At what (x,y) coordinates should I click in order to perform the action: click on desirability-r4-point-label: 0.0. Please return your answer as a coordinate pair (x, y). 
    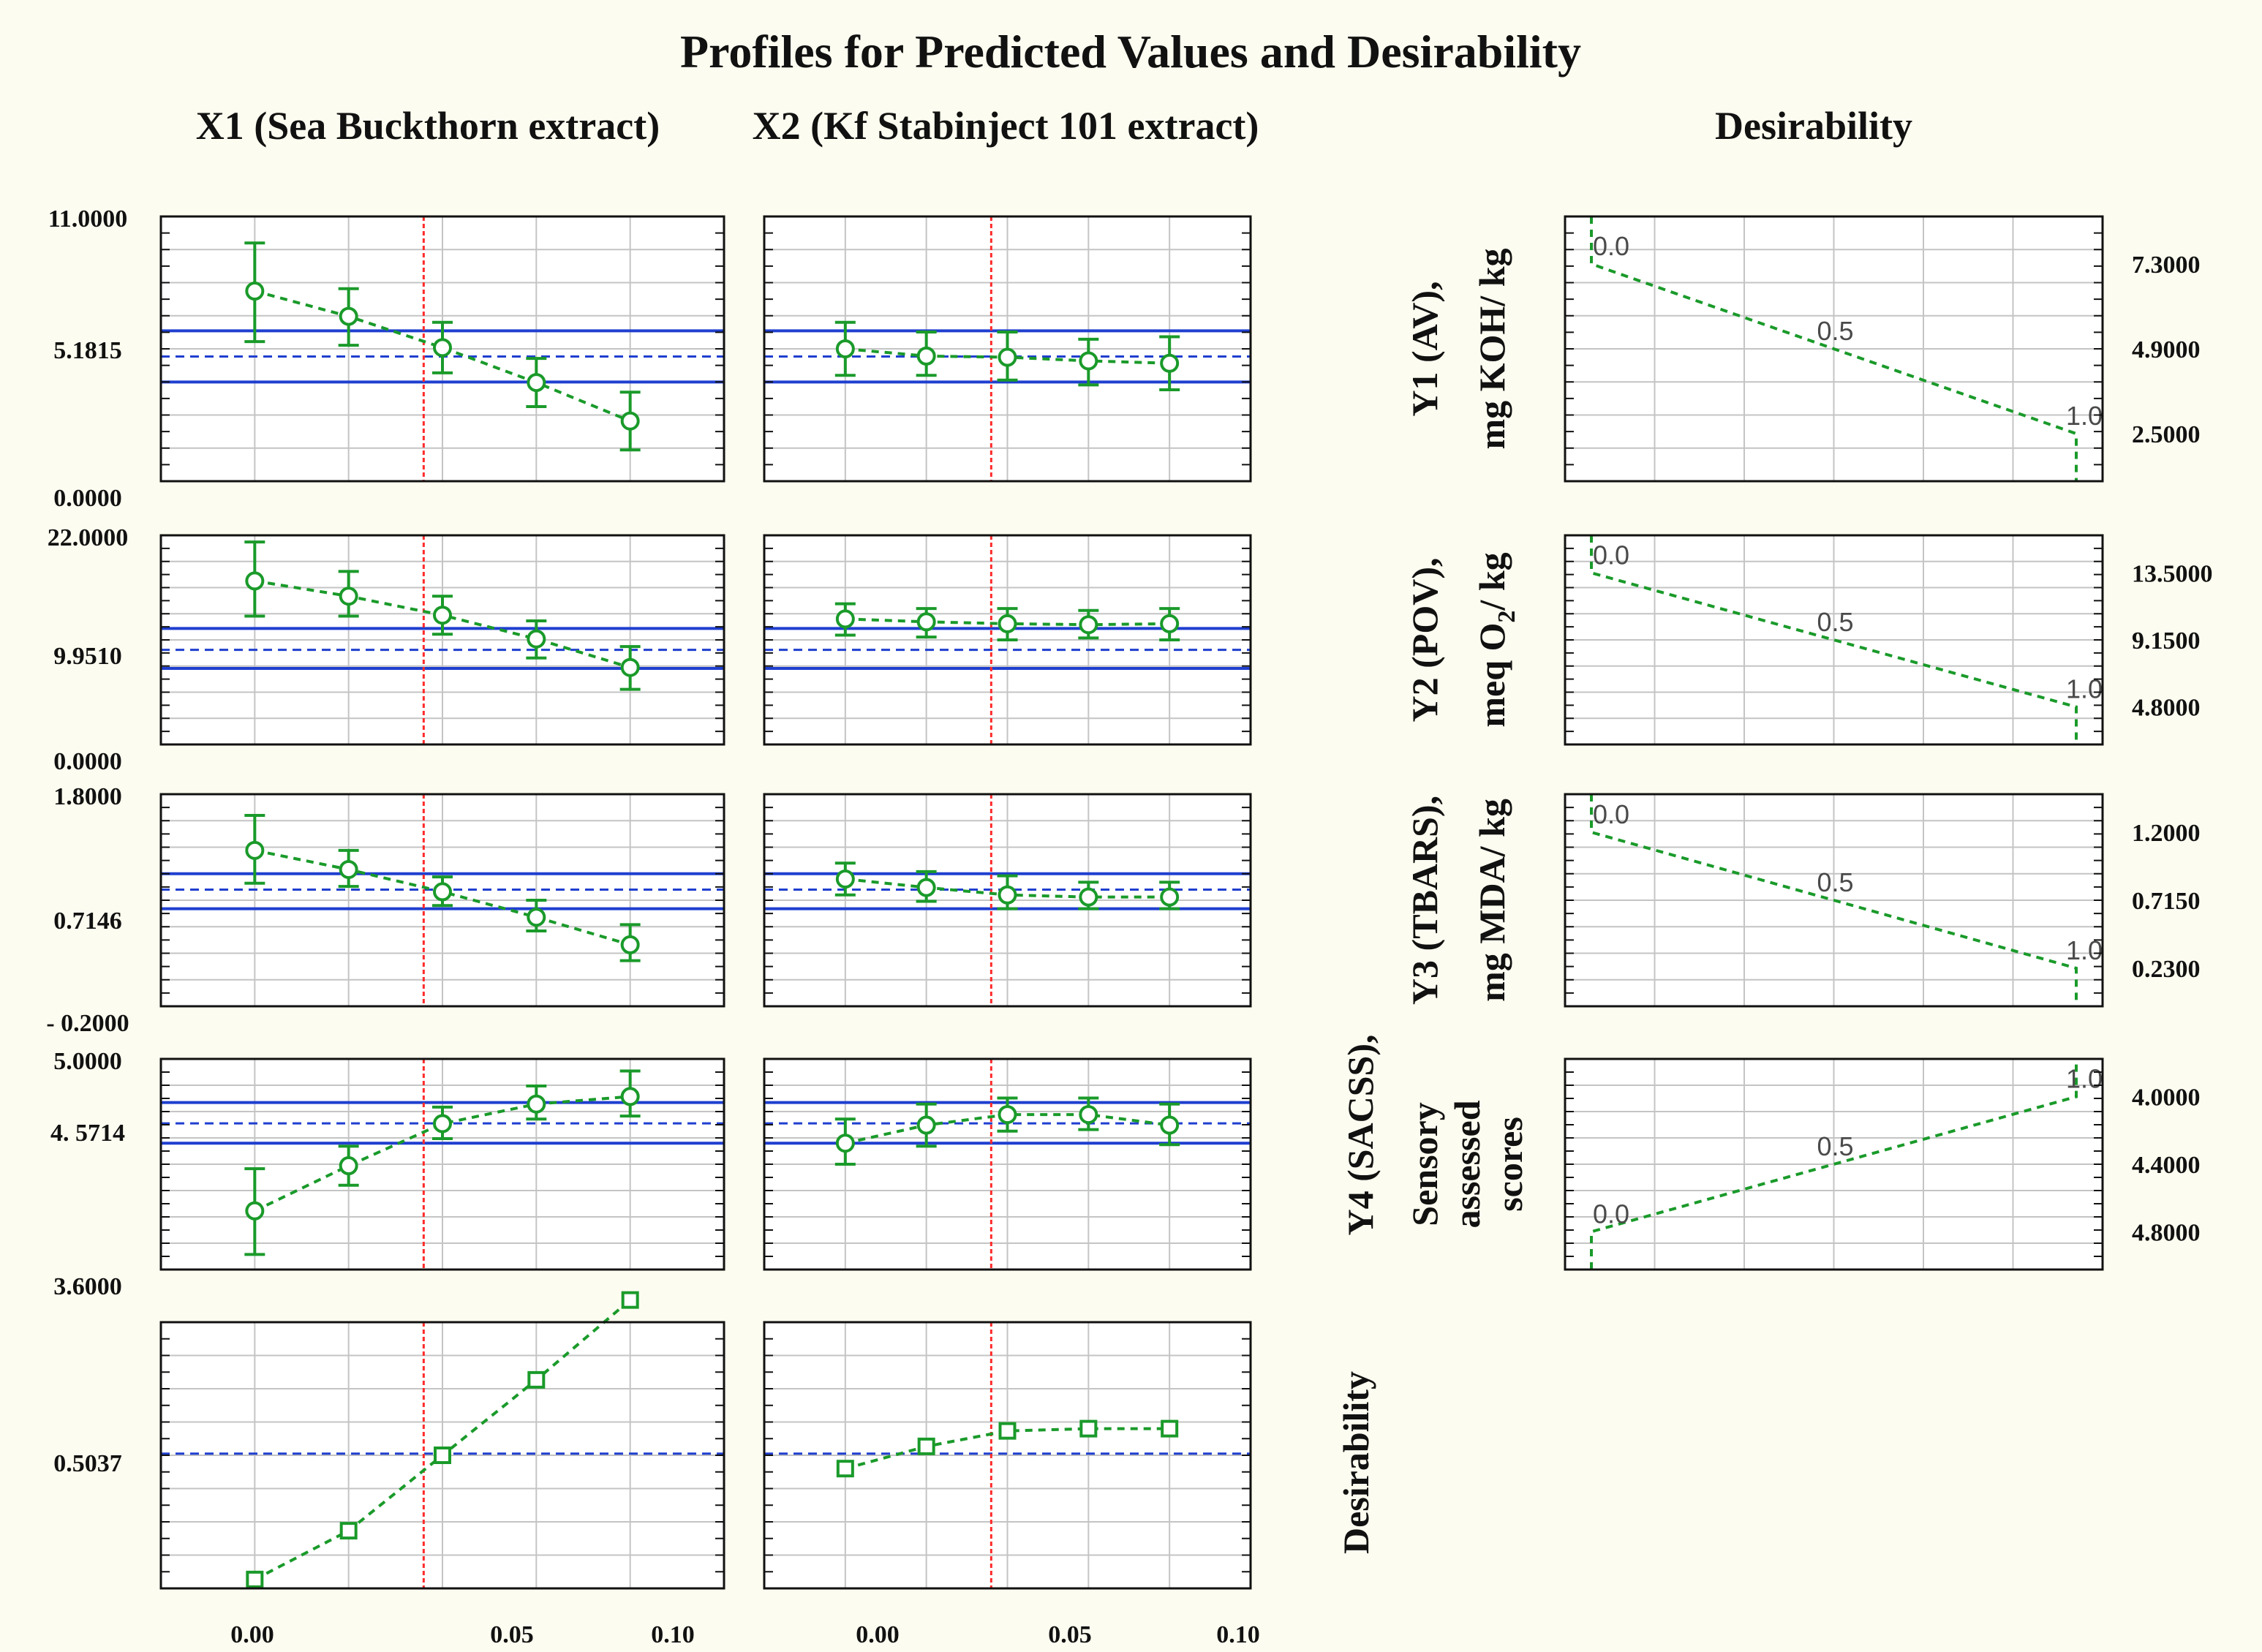
    Looking at the image, I should click on (1611, 1214).